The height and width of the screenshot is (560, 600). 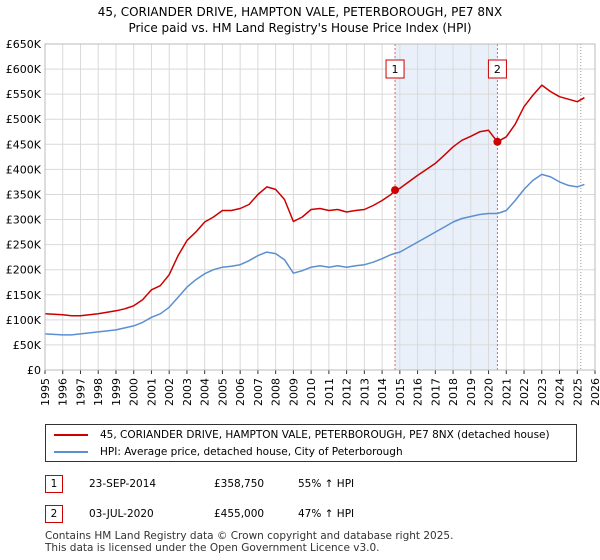 What do you see at coordinates (24, 69) in the screenshot?
I see `y-tick-label: £600K` at bounding box center [24, 69].